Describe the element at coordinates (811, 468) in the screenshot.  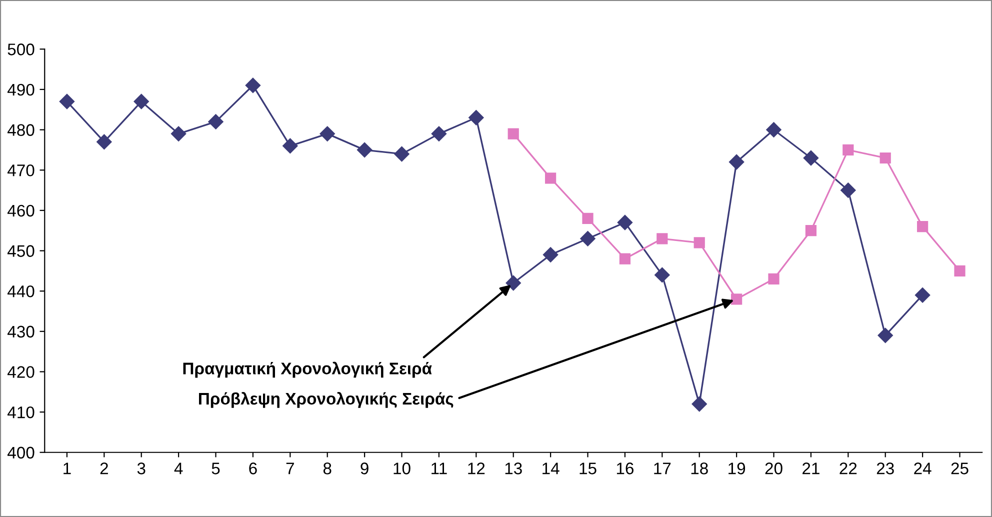
I see `x-tick-label: 21` at that location.